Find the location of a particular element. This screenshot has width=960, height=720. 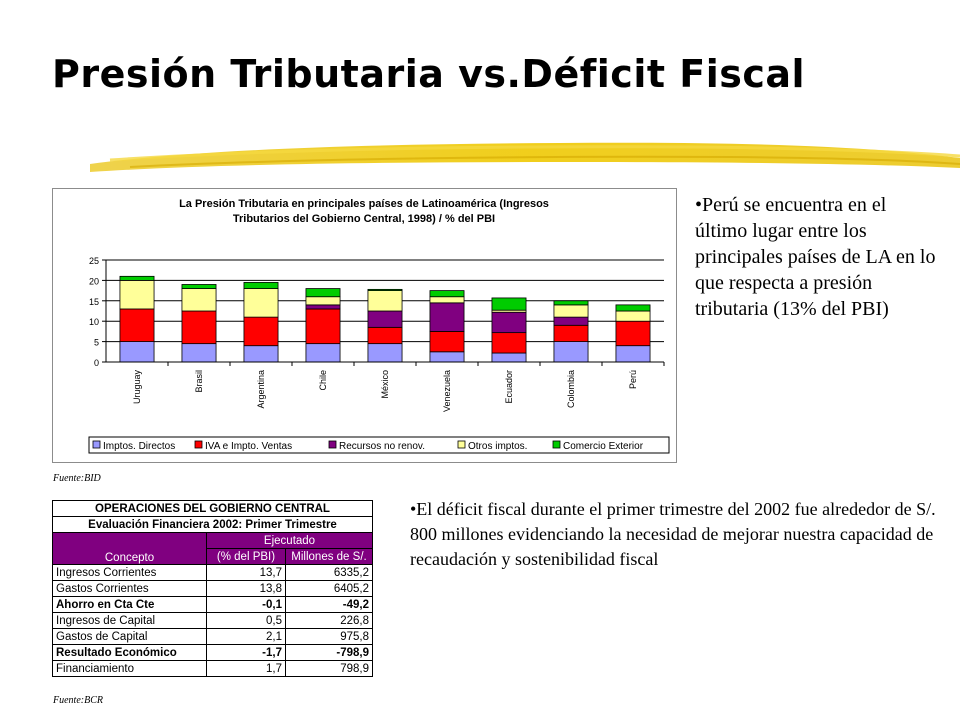

legend-label: IVA e Impto. Ventas is located at coordinates (248, 446).